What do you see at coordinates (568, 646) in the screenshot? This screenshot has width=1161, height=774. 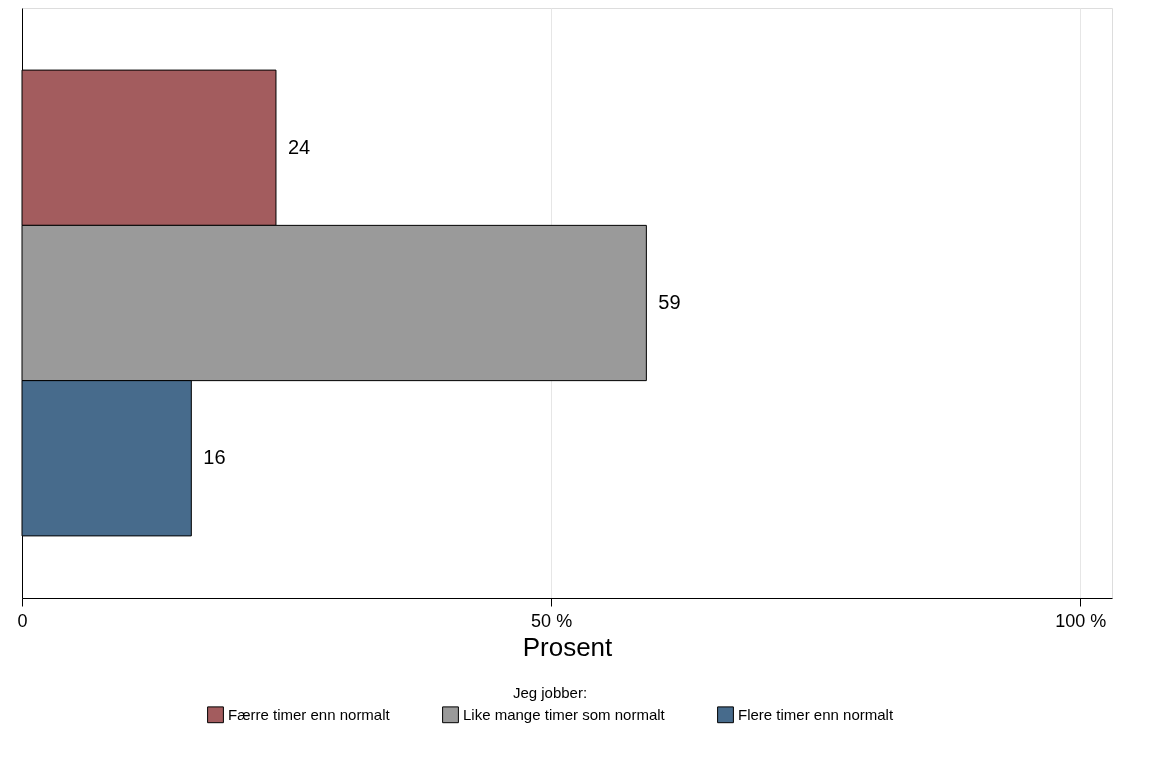 I see `x-axis-title: Prosent` at bounding box center [568, 646].